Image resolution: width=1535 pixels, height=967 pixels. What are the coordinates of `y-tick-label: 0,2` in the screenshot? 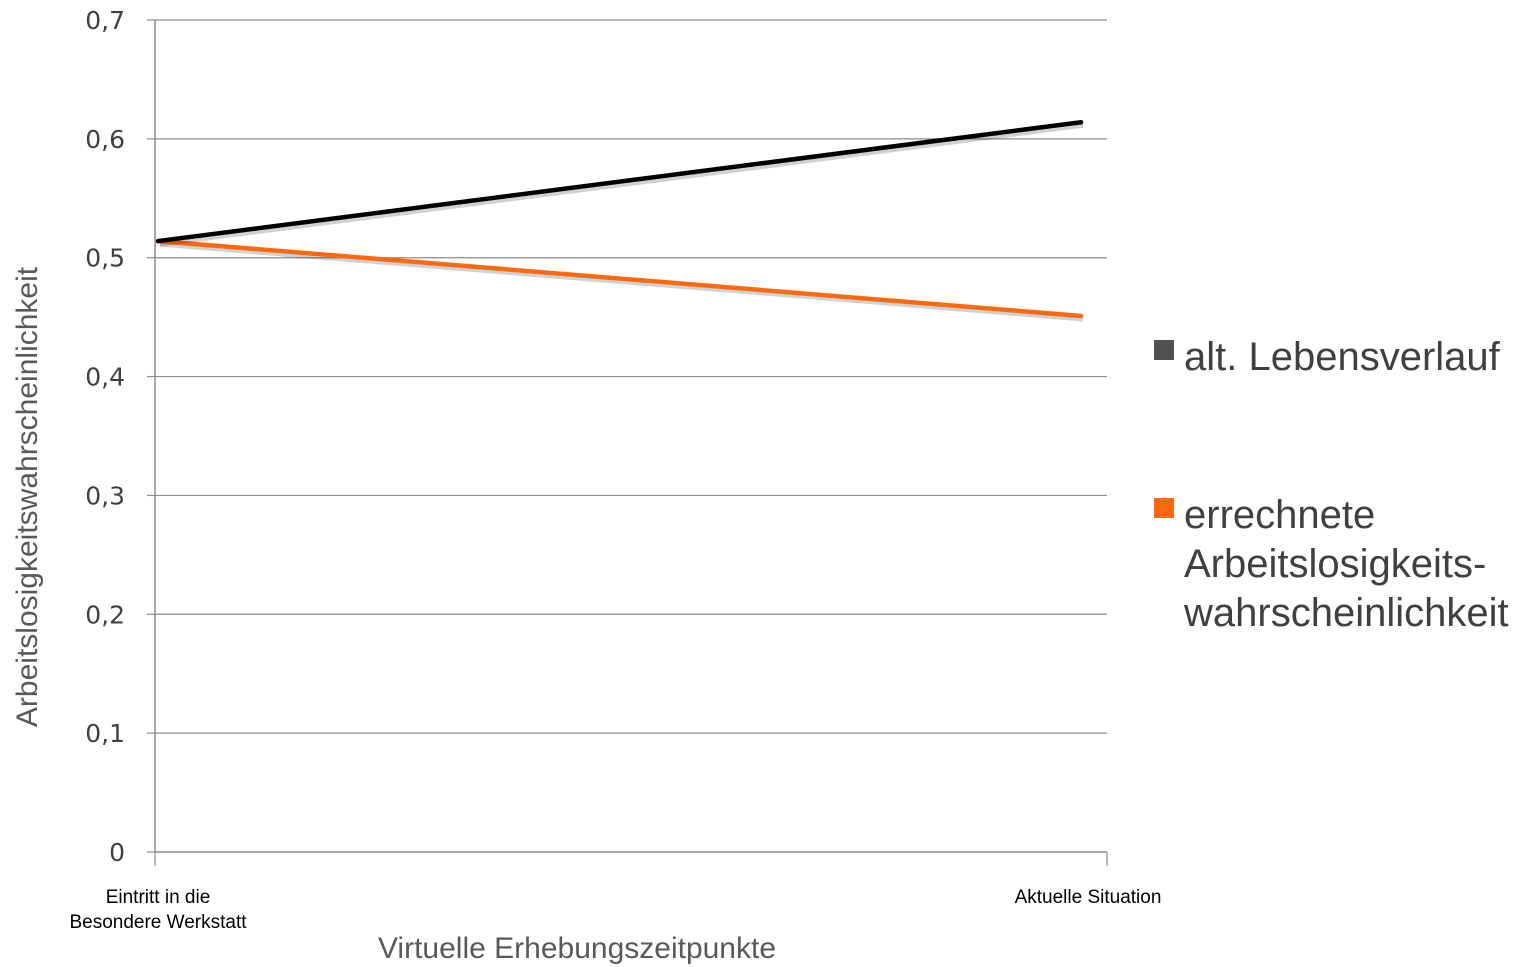 It's located at (105, 614).